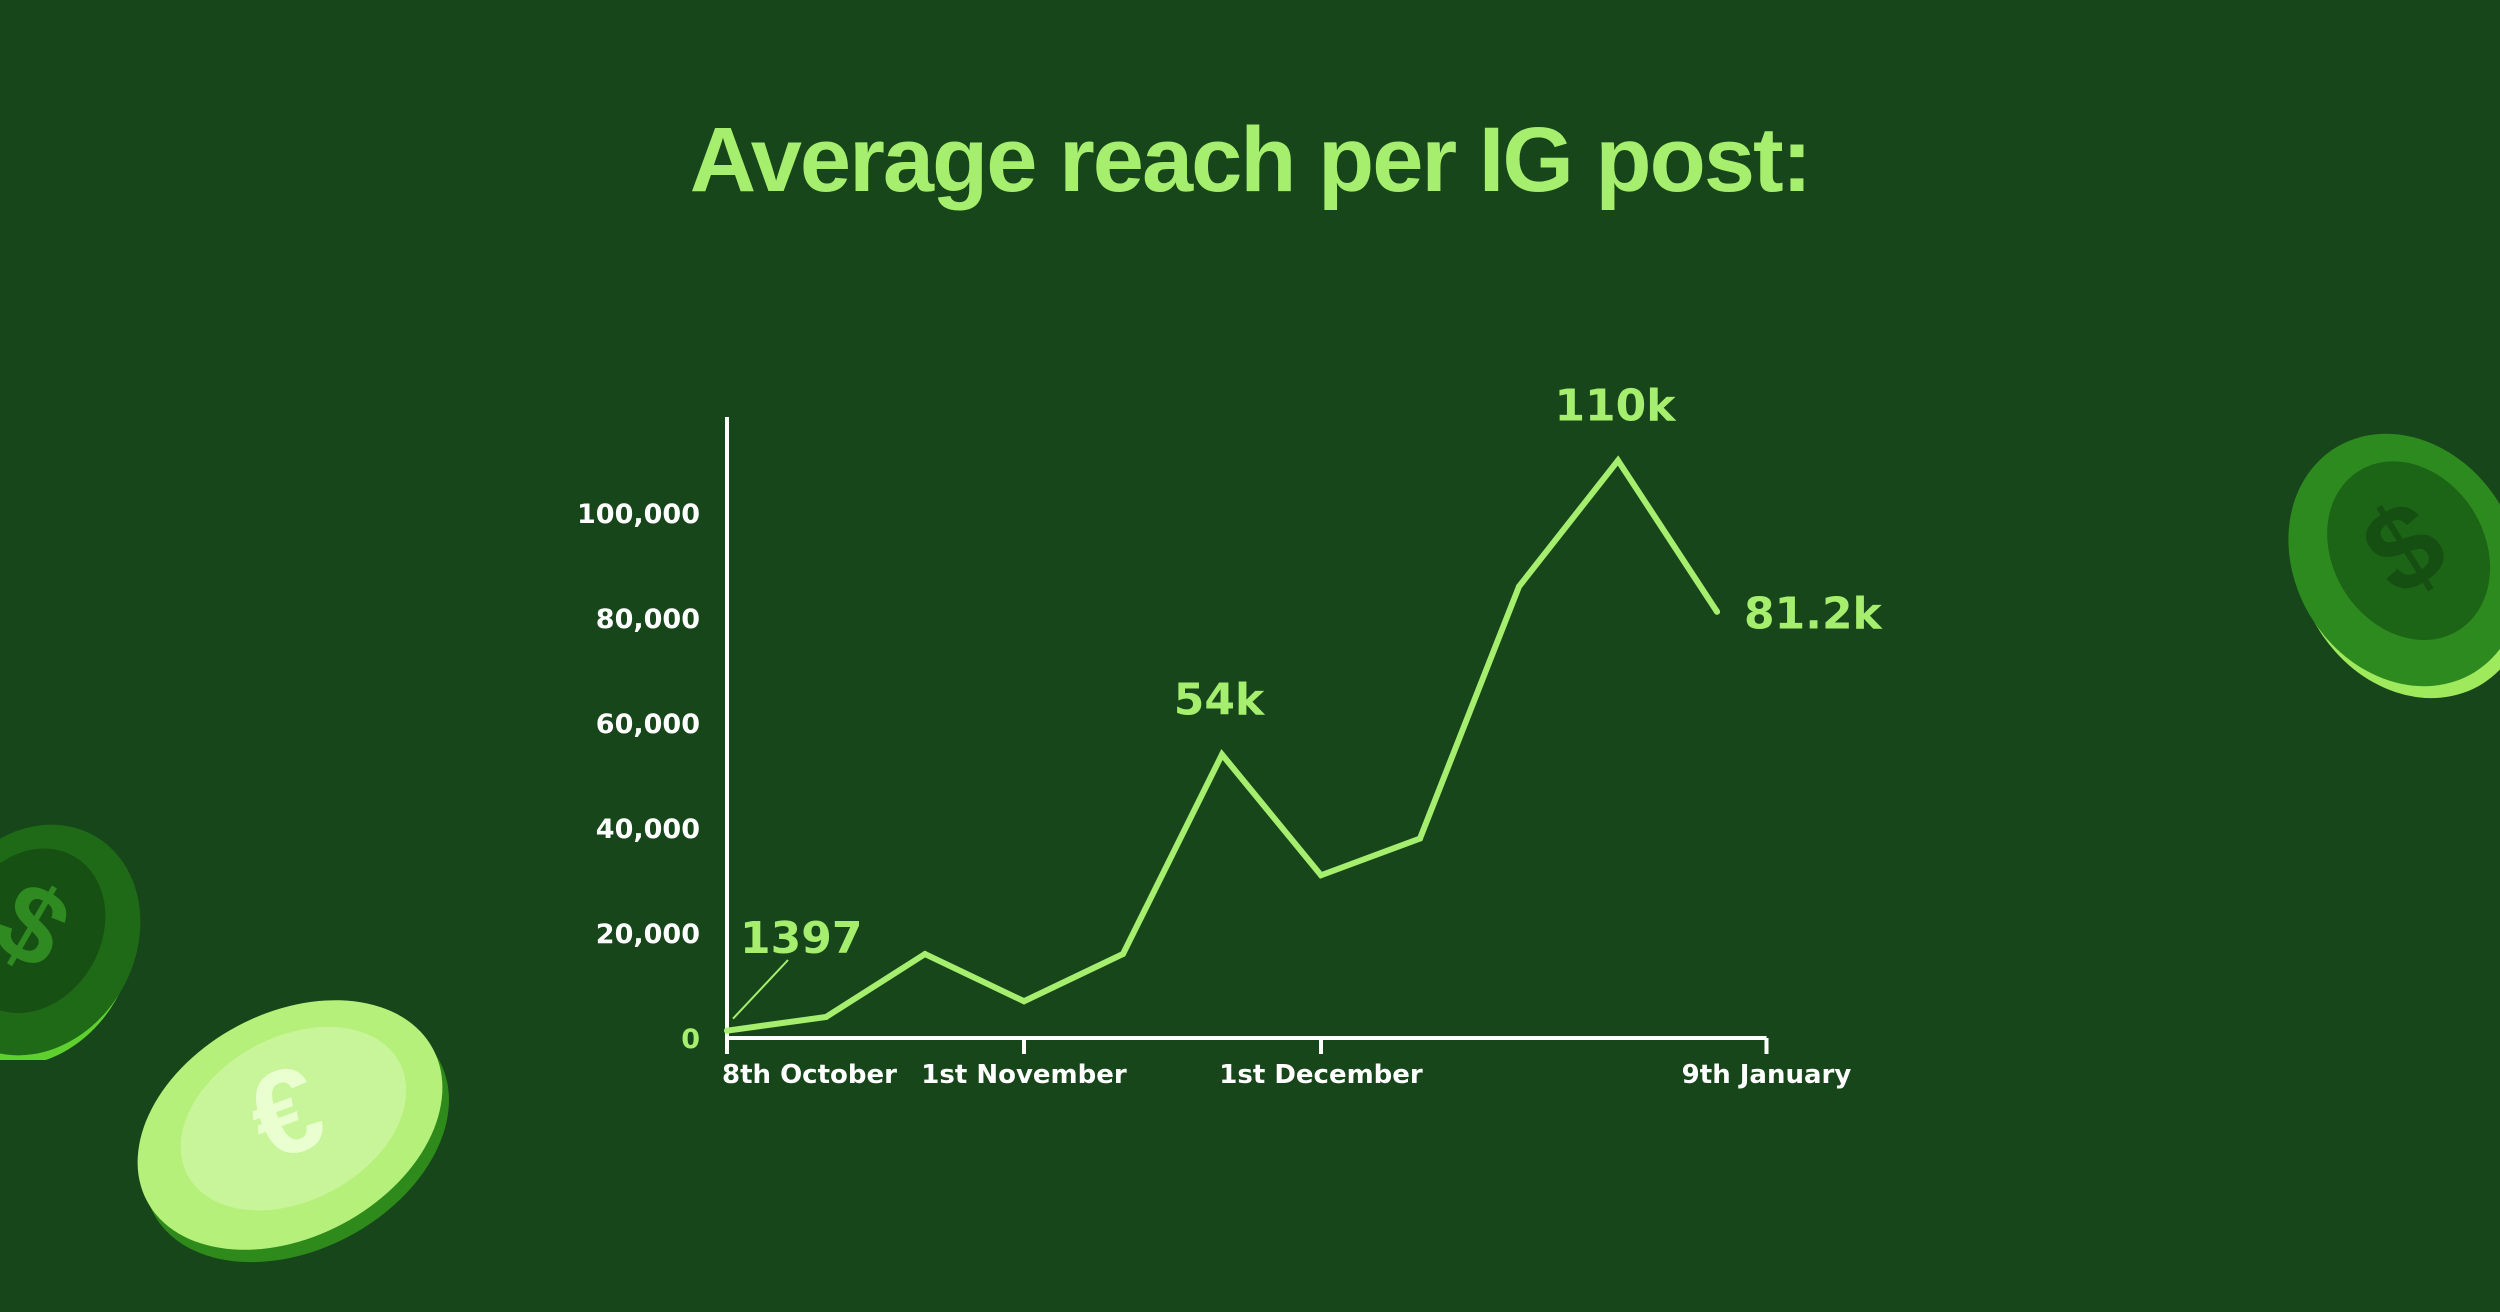 Image resolution: width=2500 pixels, height=1312 pixels. What do you see at coordinates (801, 938) in the screenshot?
I see `data-label: 1397` at bounding box center [801, 938].